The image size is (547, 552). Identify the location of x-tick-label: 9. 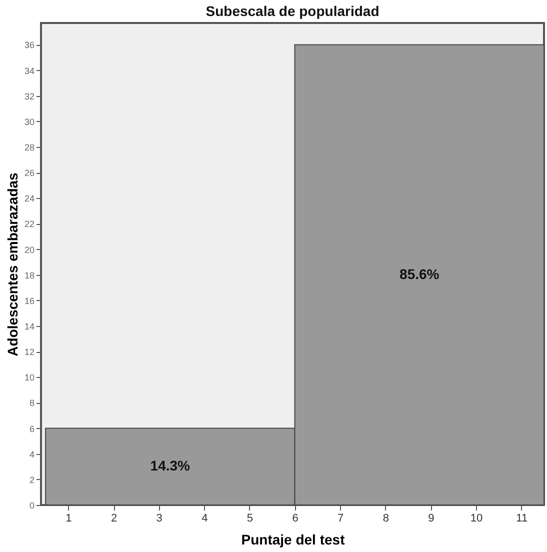
(431, 518).